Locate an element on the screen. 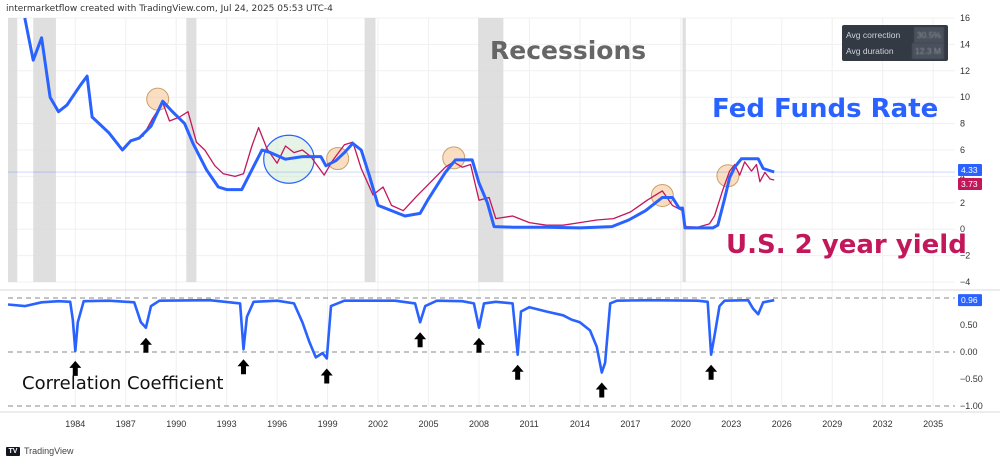  stats-label-duration: Avg duration is located at coordinates (870, 51).